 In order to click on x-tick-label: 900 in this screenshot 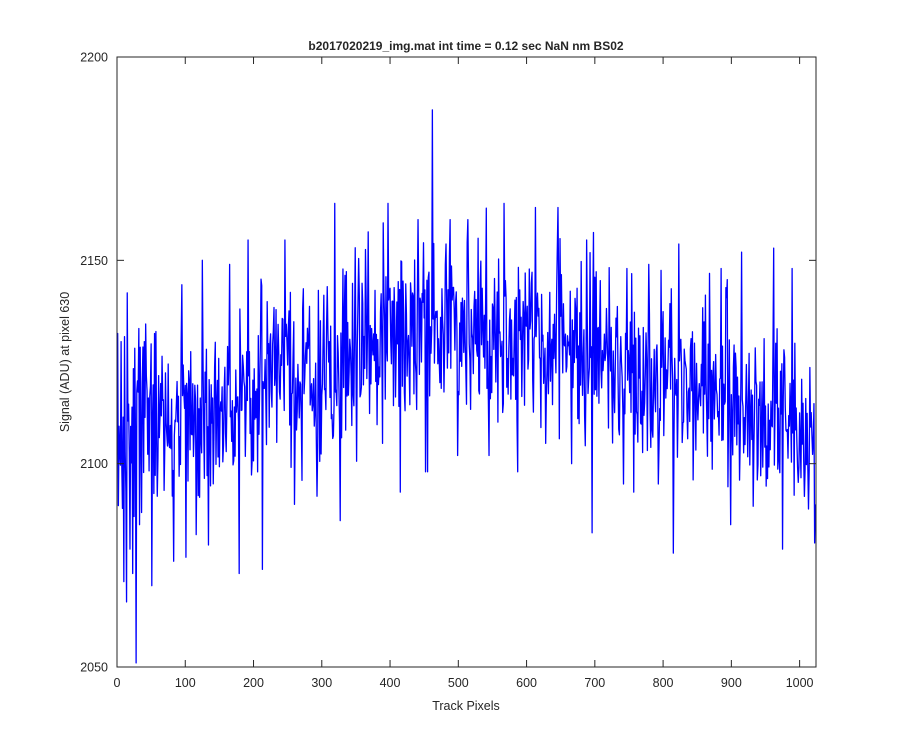, I will do `click(731, 683)`.